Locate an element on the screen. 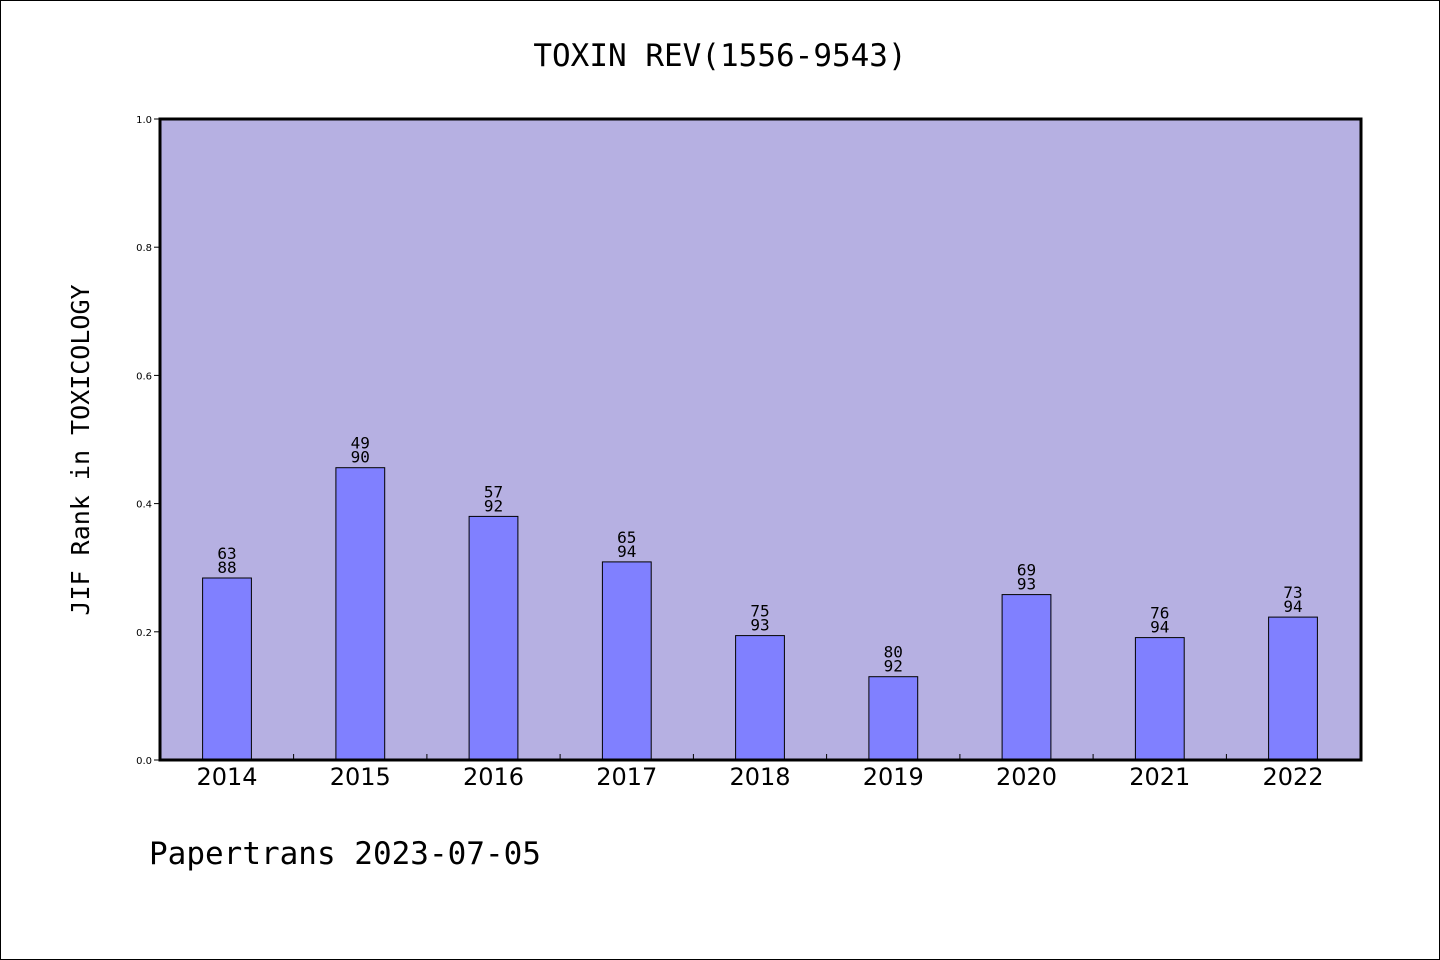 This screenshot has width=1440, height=960. footer-text: Papertrans 2023-07-05 is located at coordinates (345, 854).